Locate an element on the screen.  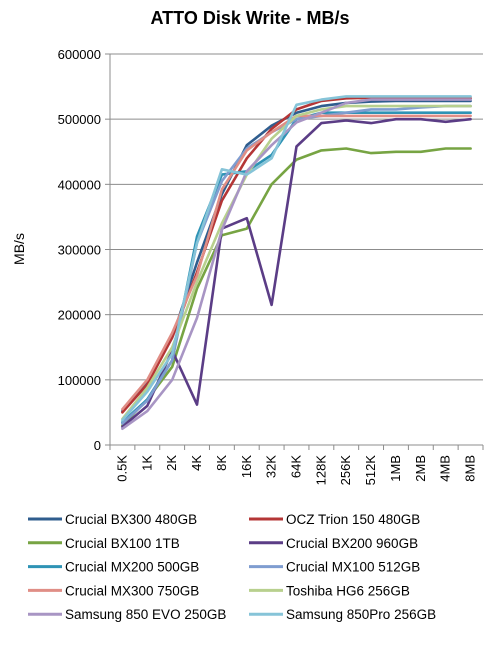
x-tick-label: 8MB is located at coordinates (470, 468).